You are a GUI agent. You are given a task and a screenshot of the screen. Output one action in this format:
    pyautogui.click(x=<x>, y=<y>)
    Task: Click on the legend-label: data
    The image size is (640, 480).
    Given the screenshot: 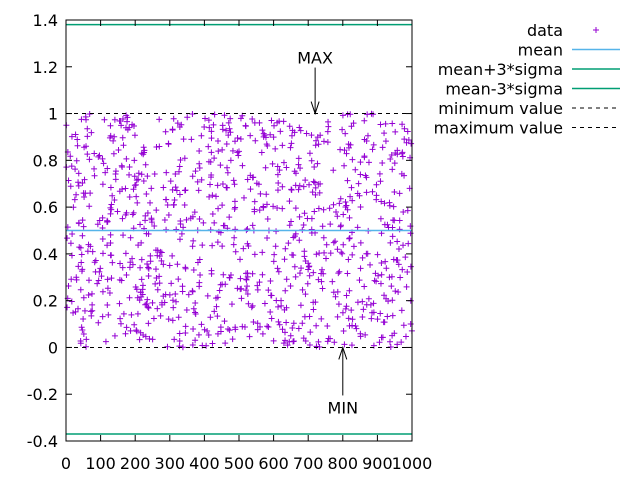 What is the action you would take?
    pyautogui.click(x=545, y=30)
    